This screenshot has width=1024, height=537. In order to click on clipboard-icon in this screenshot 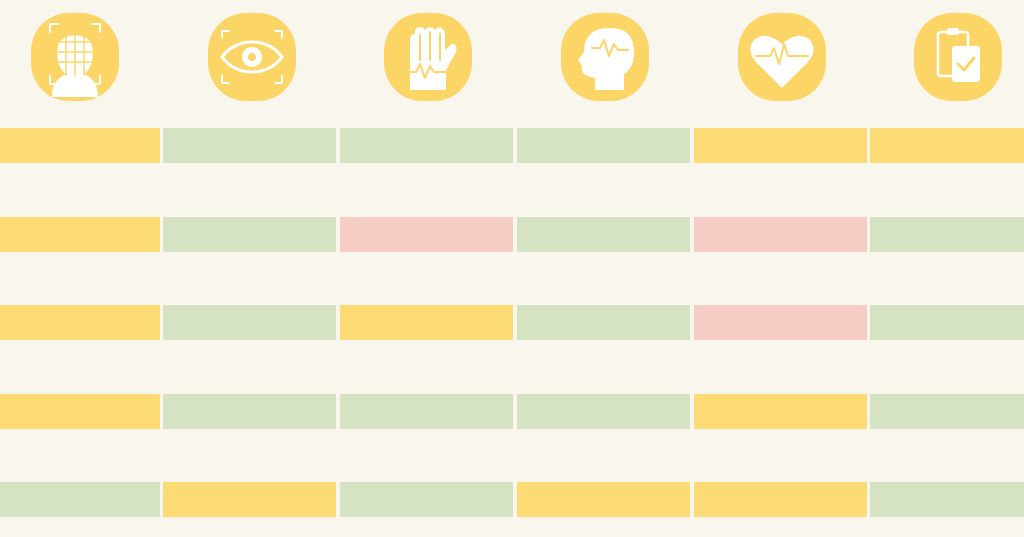, I will do `click(958, 57)`.